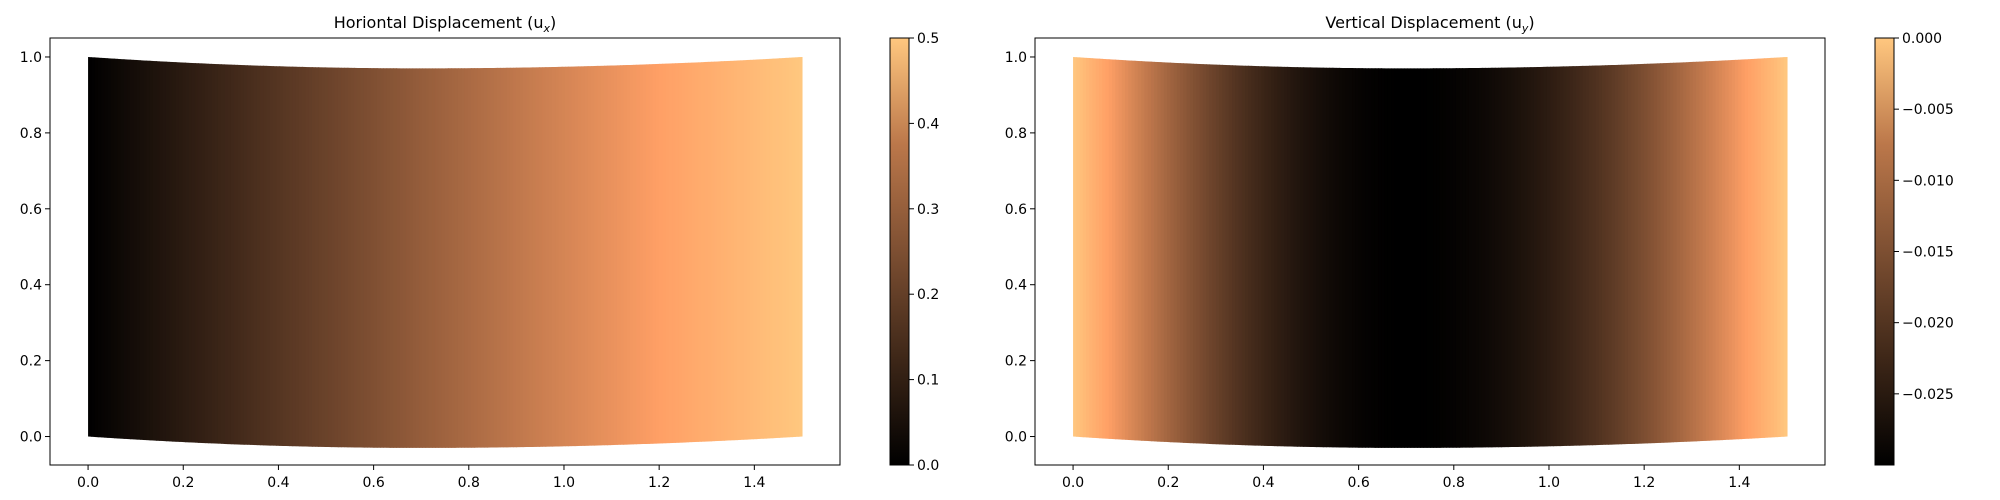 This screenshot has height=500, width=2000. I want to click on colorbar-frame, so click(899, 251).